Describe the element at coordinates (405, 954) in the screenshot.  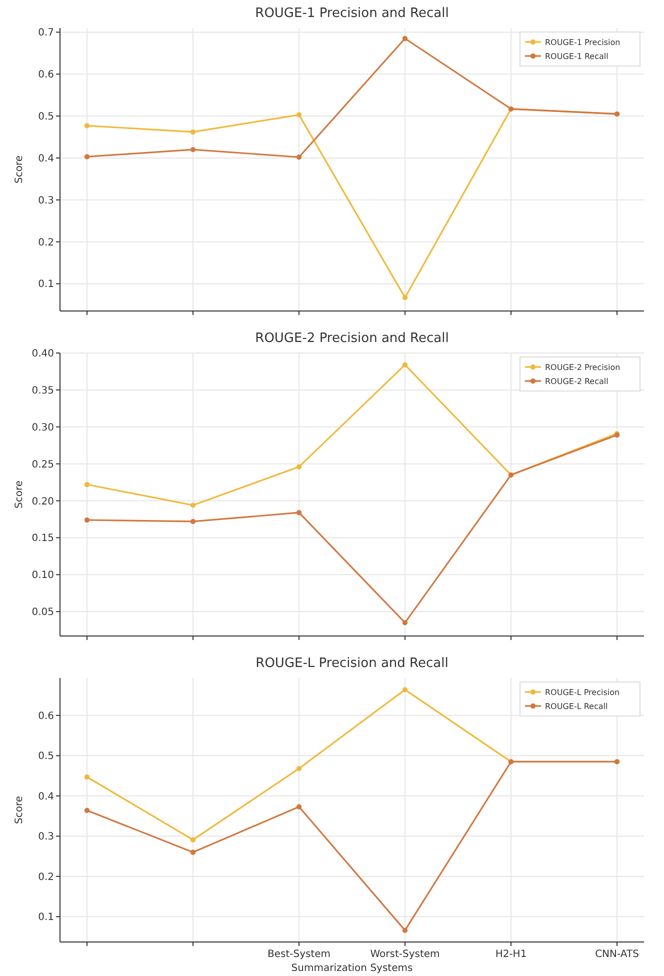
I see `x-tick-label: Worst-System` at that location.